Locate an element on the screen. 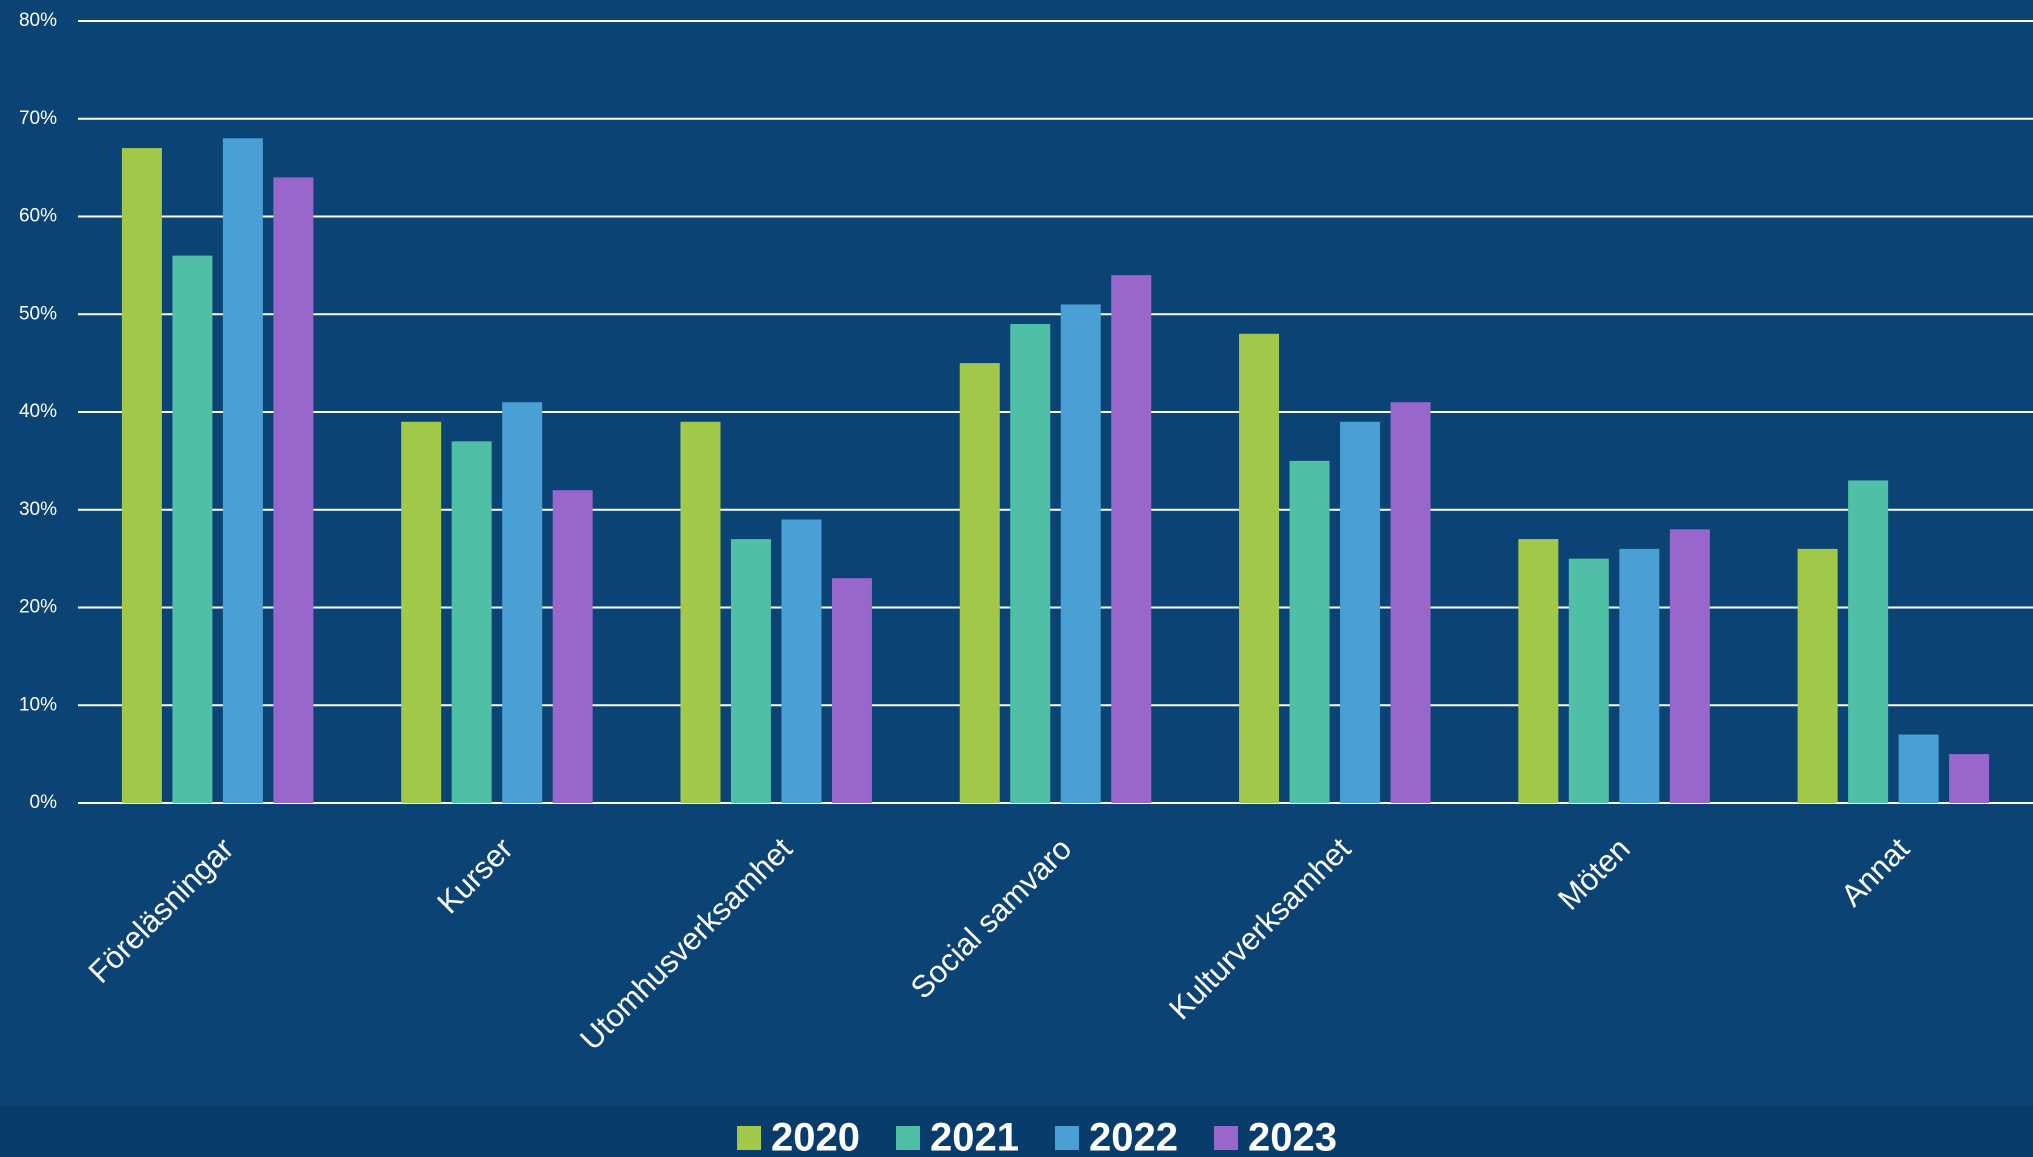 This screenshot has width=2033, height=1157. legend-label: 2020 is located at coordinates (815, 1136).